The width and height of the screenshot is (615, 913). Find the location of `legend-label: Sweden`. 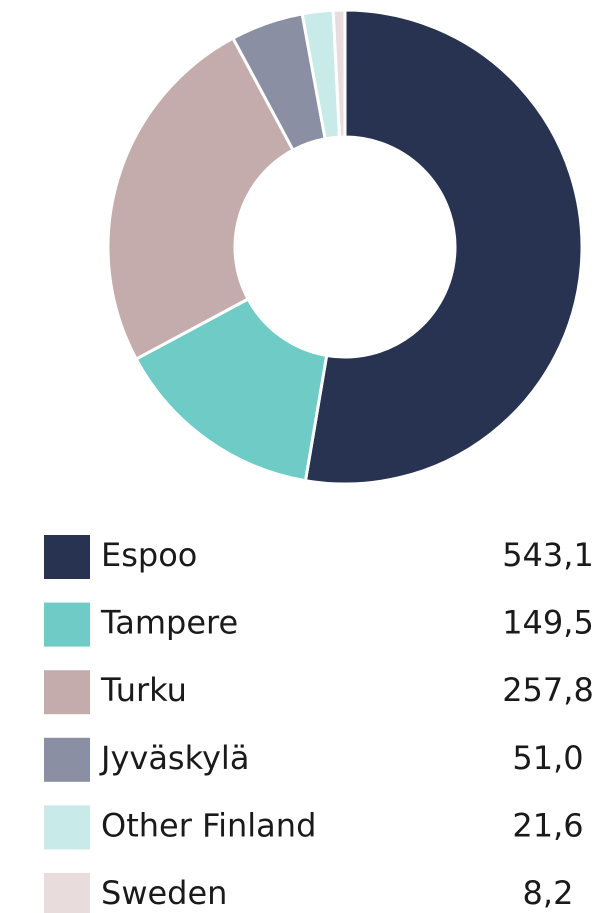

legend-label: Sweden is located at coordinates (164, 893).